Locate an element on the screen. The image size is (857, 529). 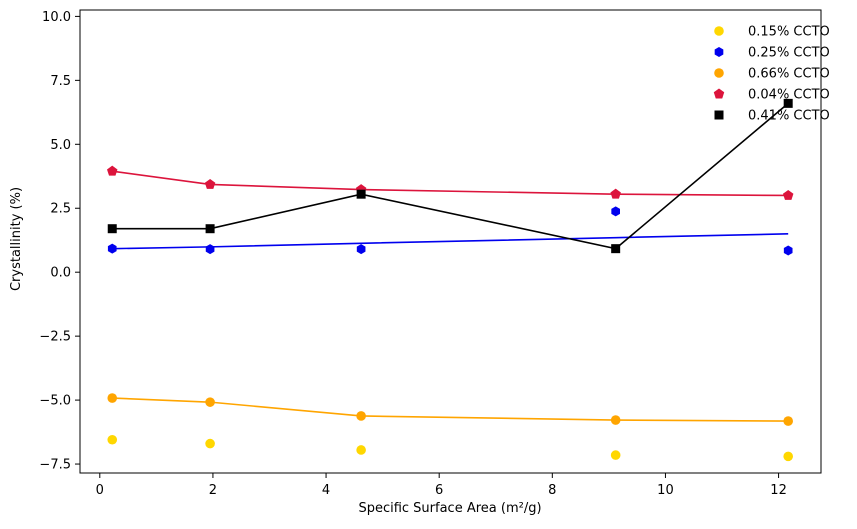
legend-label: 0.25% CCTO is located at coordinates (789, 53).